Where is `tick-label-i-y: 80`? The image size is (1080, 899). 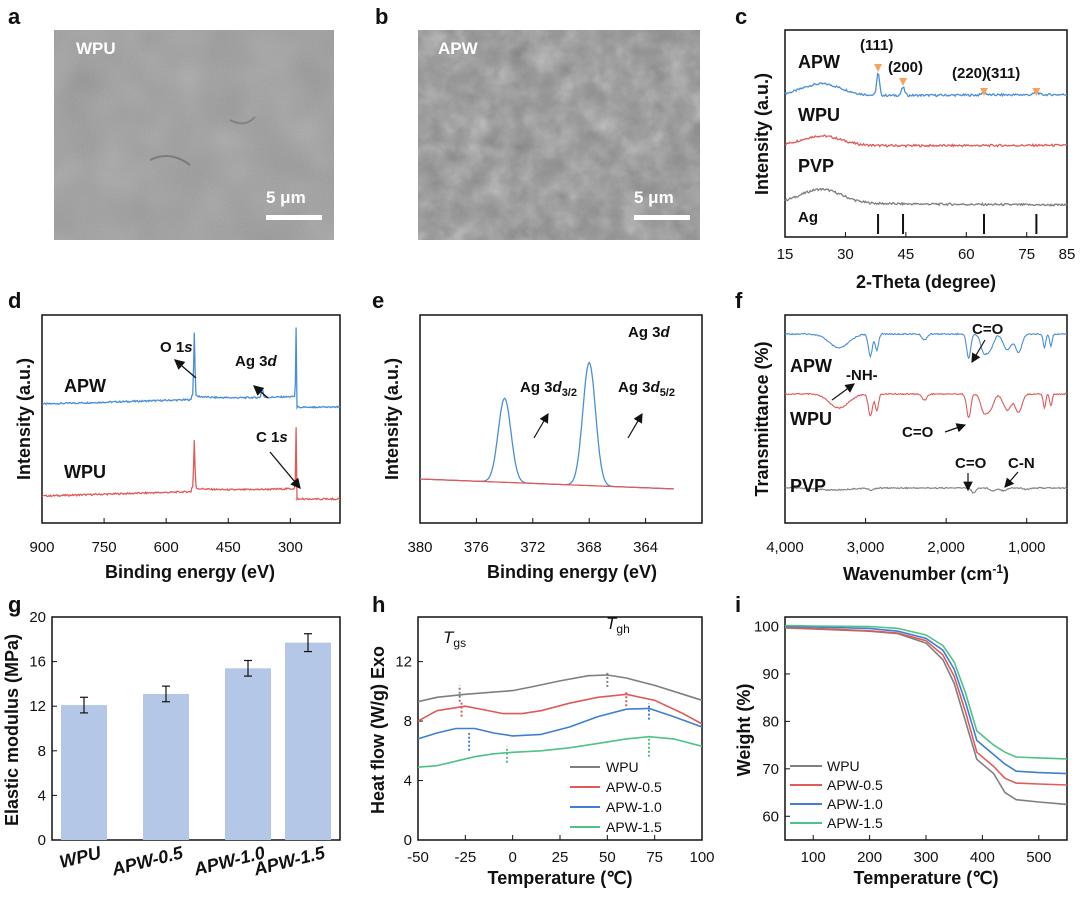 tick-label-i-y: 80 is located at coordinates (770, 721).